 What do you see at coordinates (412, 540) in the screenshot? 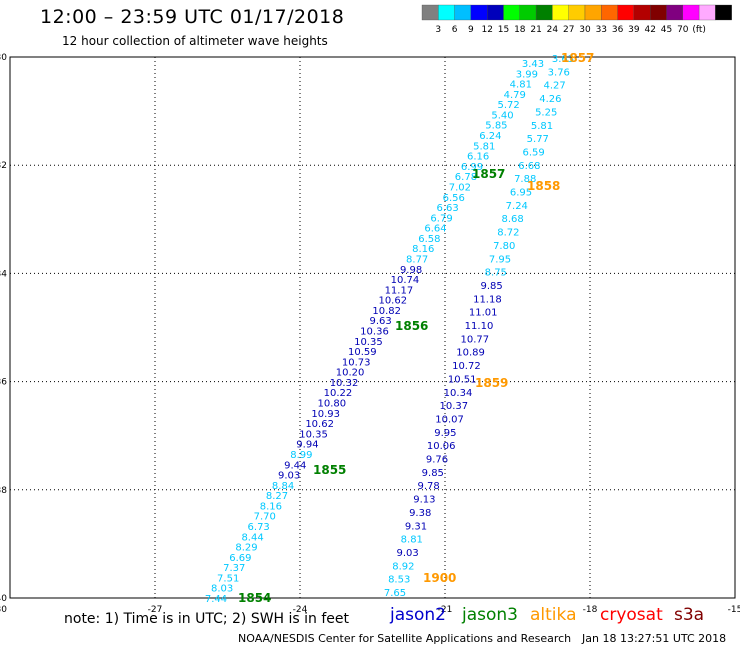
I see `track-value-right: 8.81` at bounding box center [412, 540].